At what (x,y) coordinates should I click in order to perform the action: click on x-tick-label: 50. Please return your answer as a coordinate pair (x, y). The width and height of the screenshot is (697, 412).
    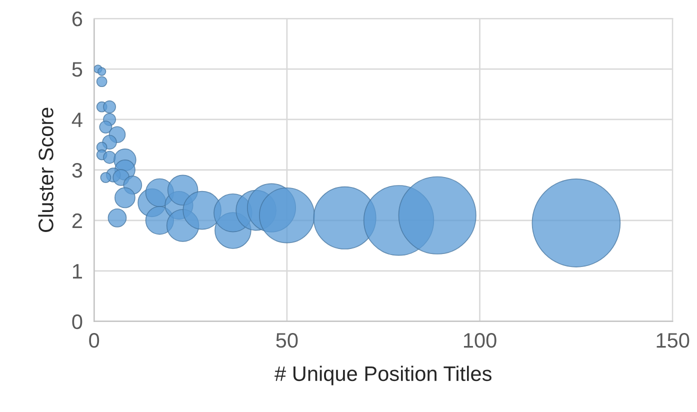
    Looking at the image, I should click on (287, 340).